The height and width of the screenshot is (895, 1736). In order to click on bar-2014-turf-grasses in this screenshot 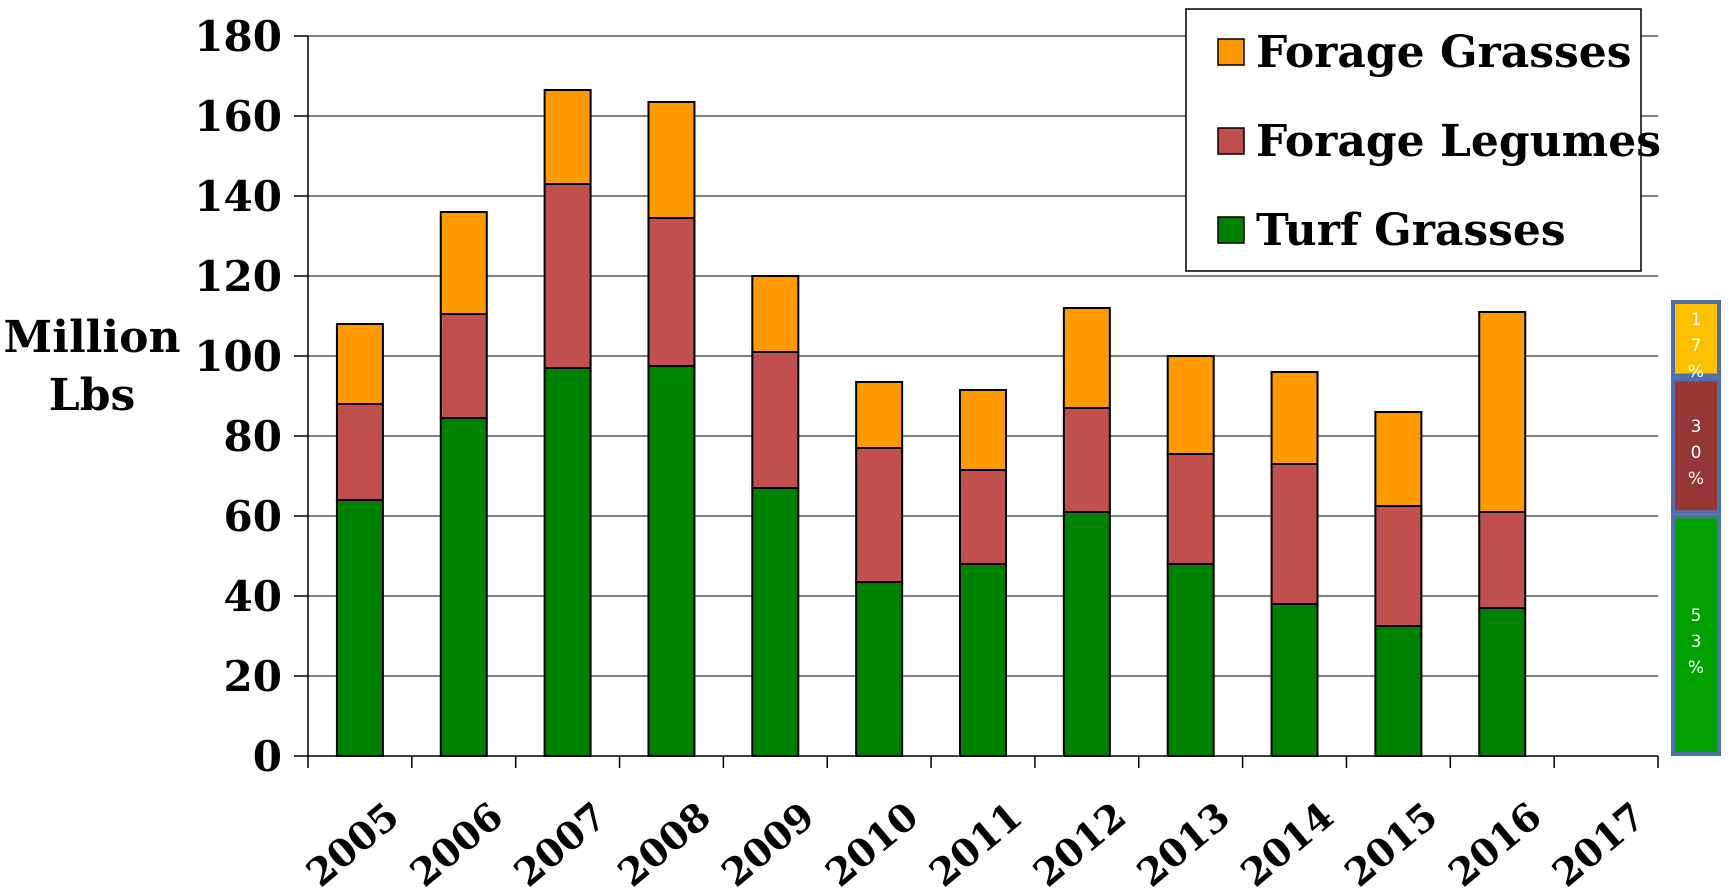, I will do `click(1294, 680)`.